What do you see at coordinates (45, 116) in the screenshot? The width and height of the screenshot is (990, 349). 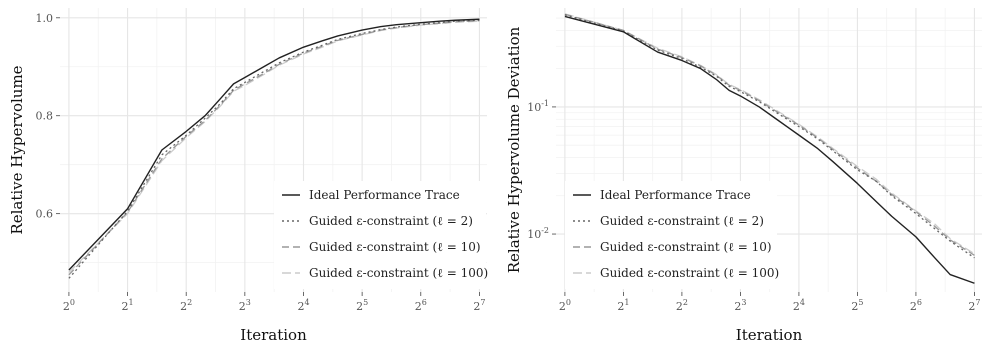 I see `y-tick-label: 0.8` at bounding box center [45, 116].